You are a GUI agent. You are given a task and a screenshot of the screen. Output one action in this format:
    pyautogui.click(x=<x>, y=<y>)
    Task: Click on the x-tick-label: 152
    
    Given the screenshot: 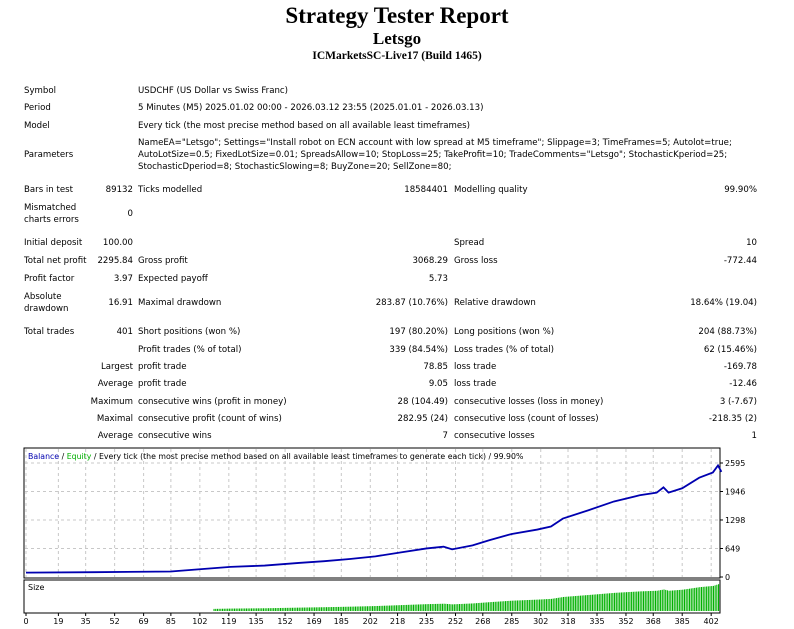 What is the action you would take?
    pyautogui.click(x=284, y=621)
    